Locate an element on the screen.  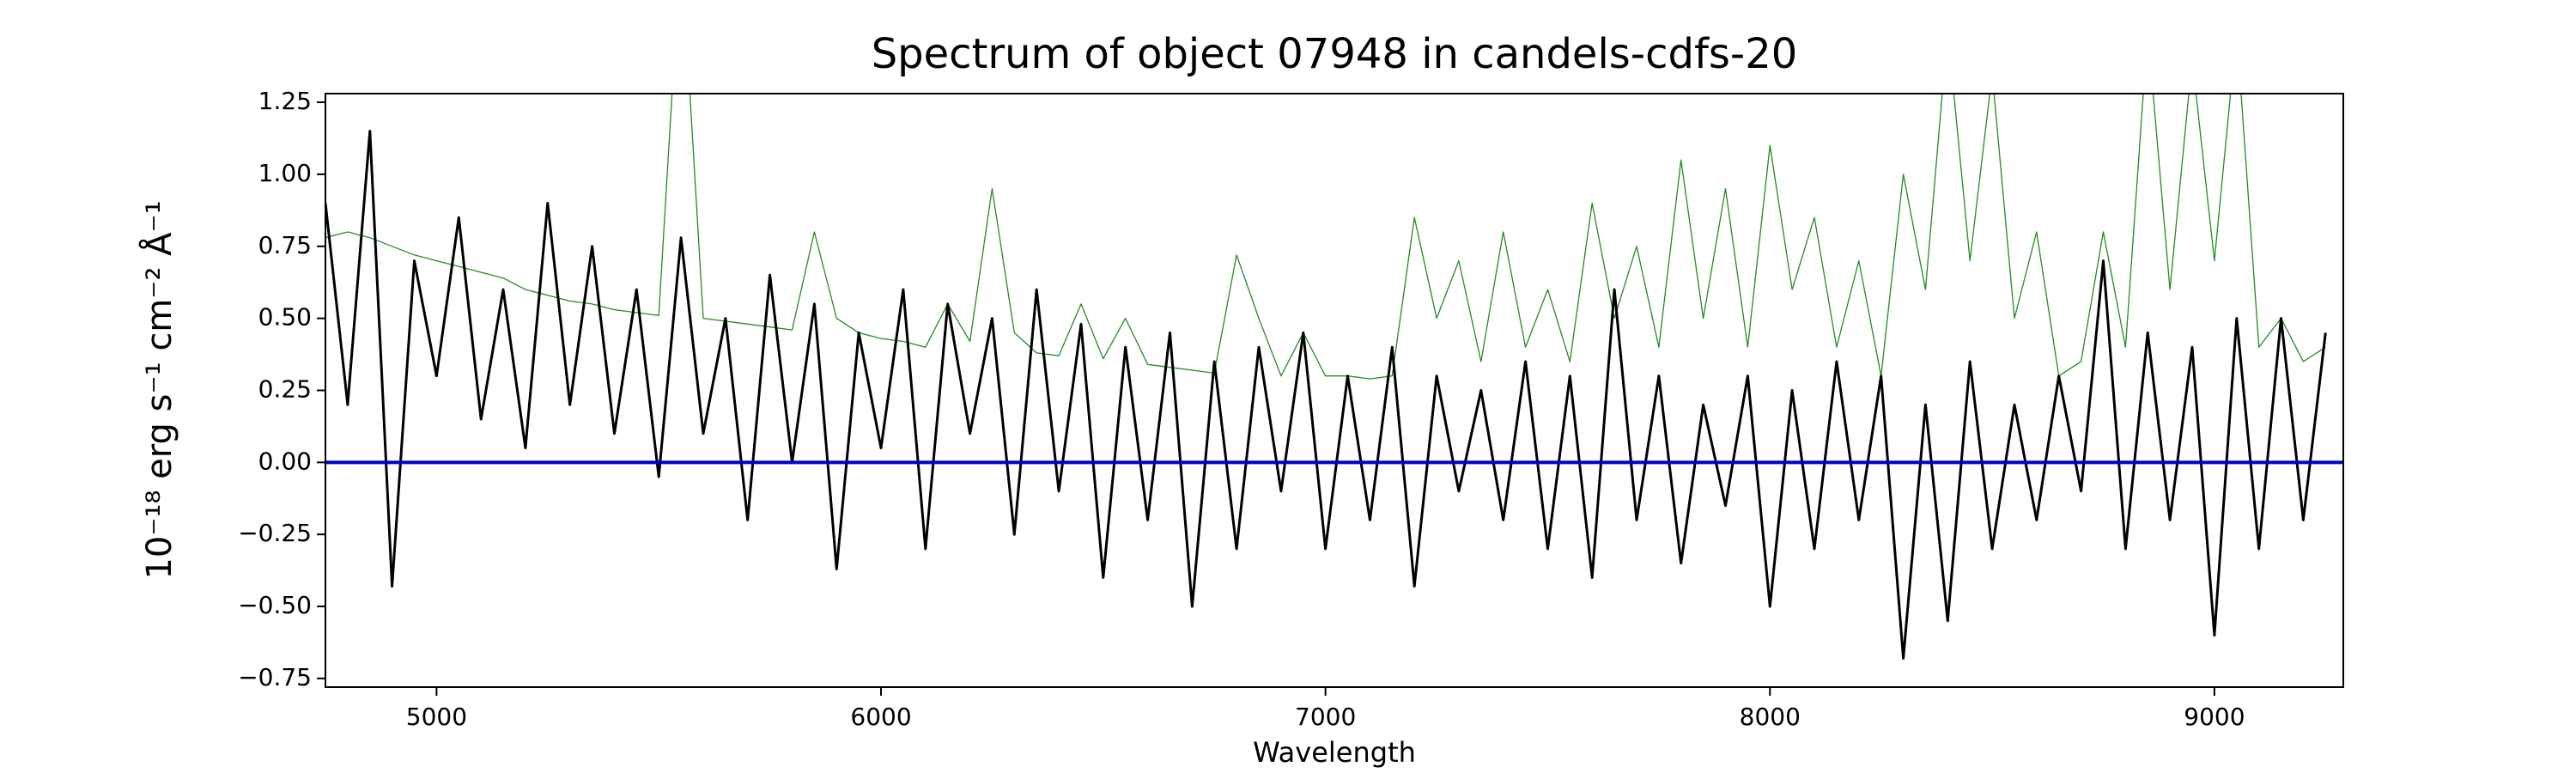
x-tick-label: 9000 is located at coordinates (2214, 717).